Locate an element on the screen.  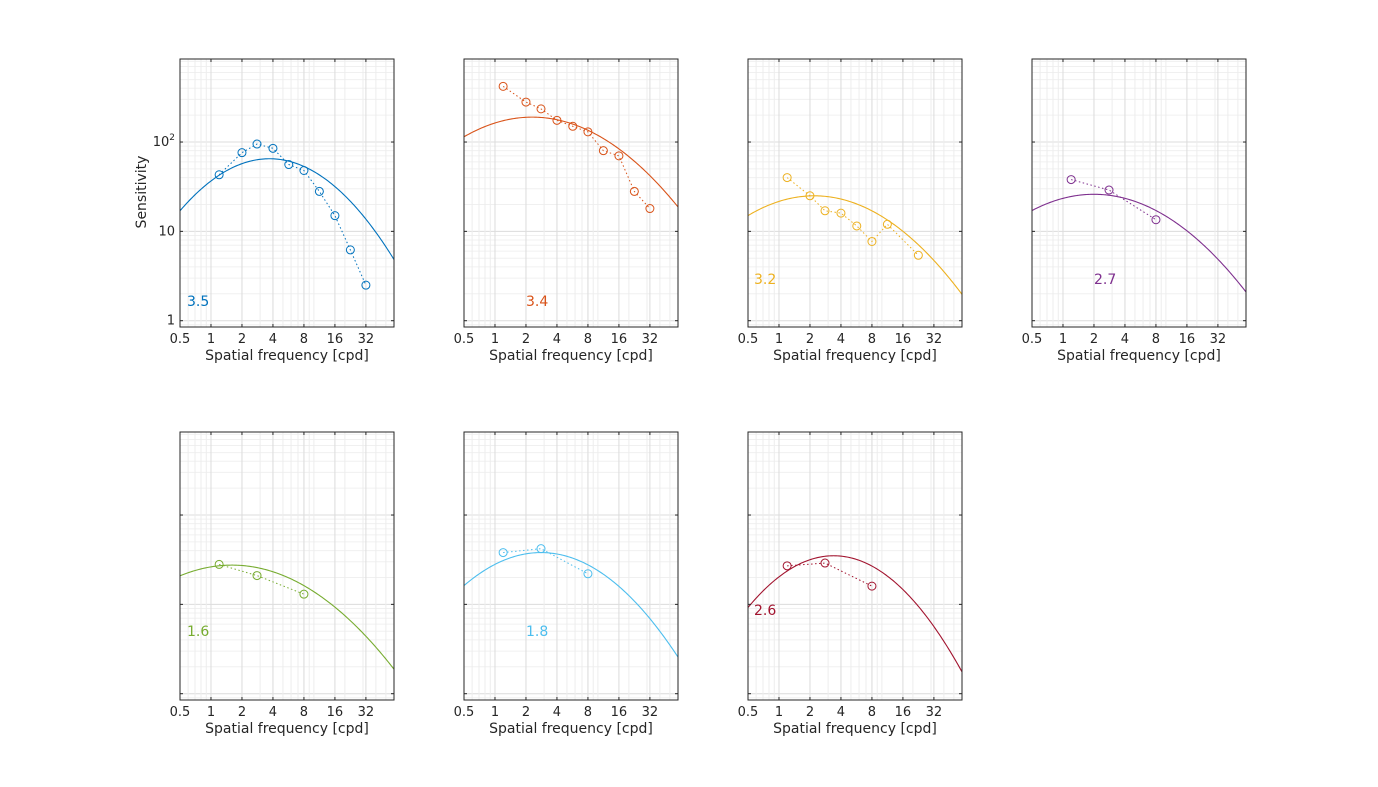
y-tick-label: 1 is located at coordinates (171, 321).